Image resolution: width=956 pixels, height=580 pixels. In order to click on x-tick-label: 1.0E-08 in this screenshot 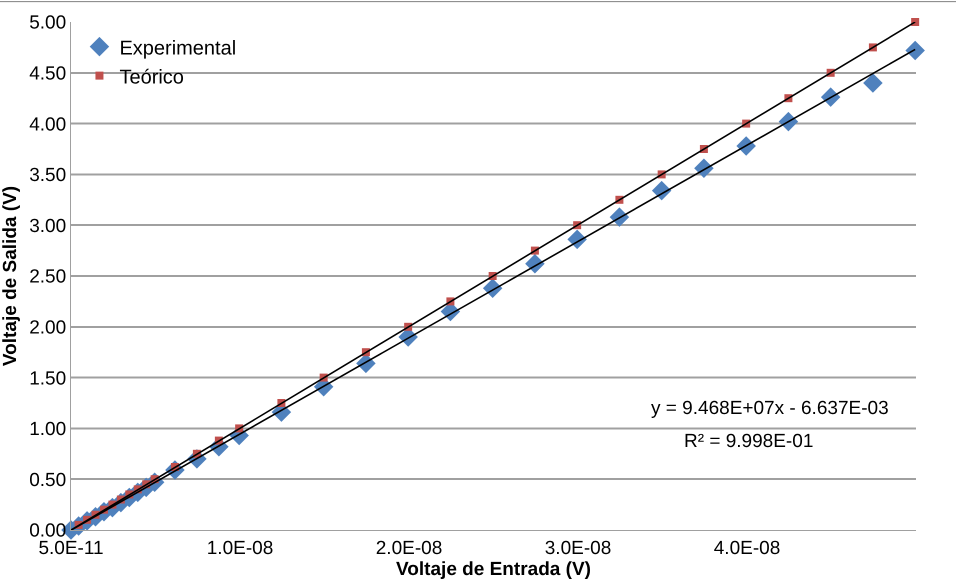, I will do `click(240, 548)`.